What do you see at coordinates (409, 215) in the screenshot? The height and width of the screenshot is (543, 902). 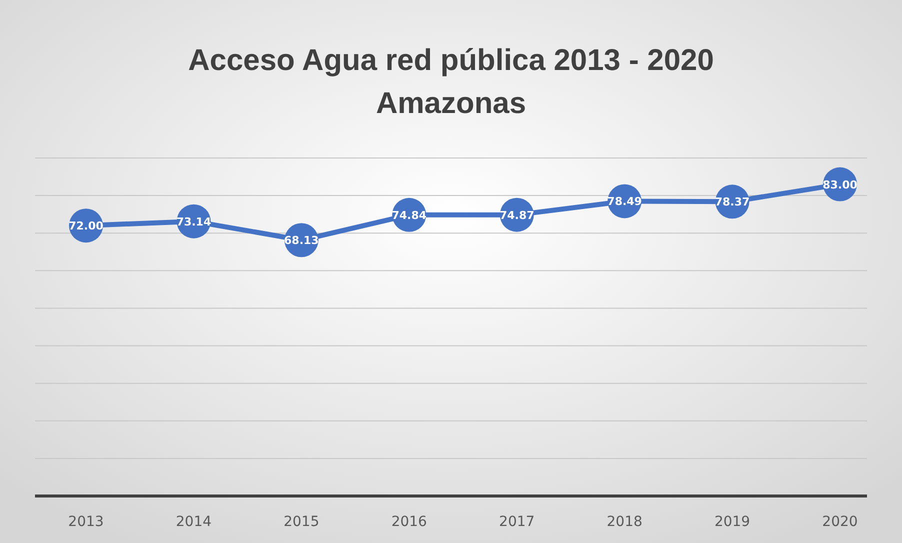 I see `data-label: 74.84` at bounding box center [409, 215].